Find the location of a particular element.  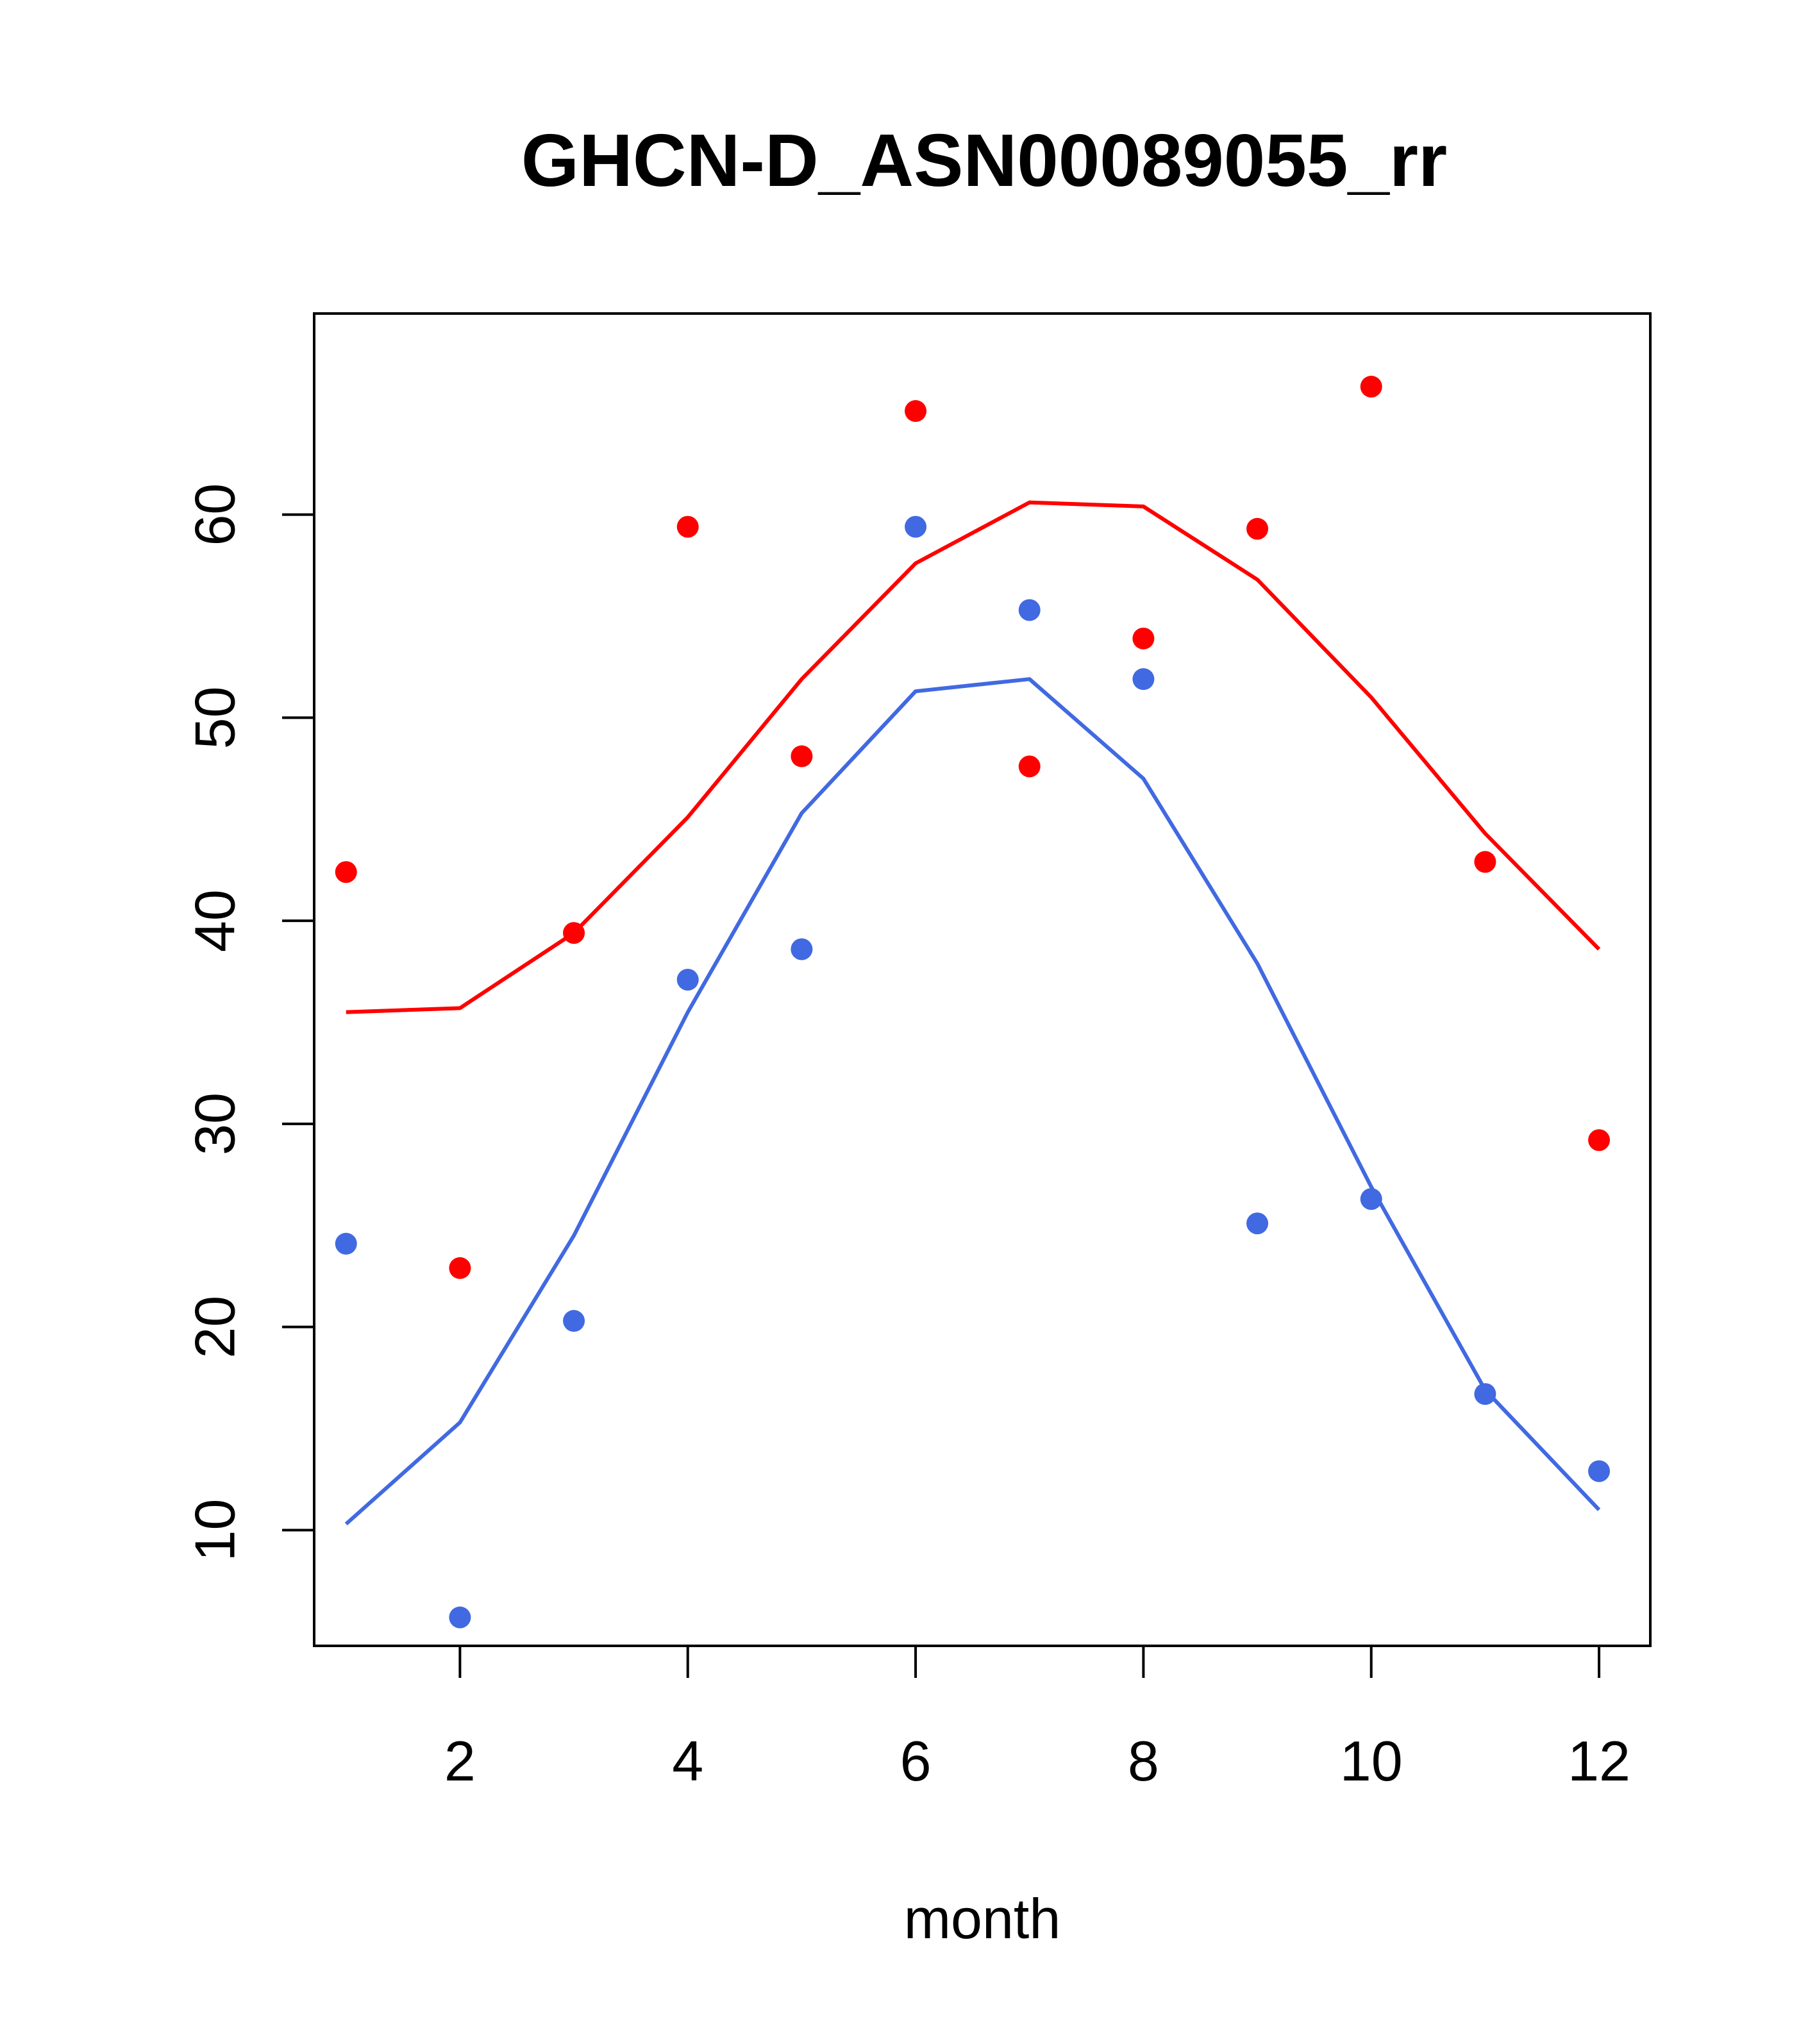

x-tick-label: 12 is located at coordinates (1599, 1761).